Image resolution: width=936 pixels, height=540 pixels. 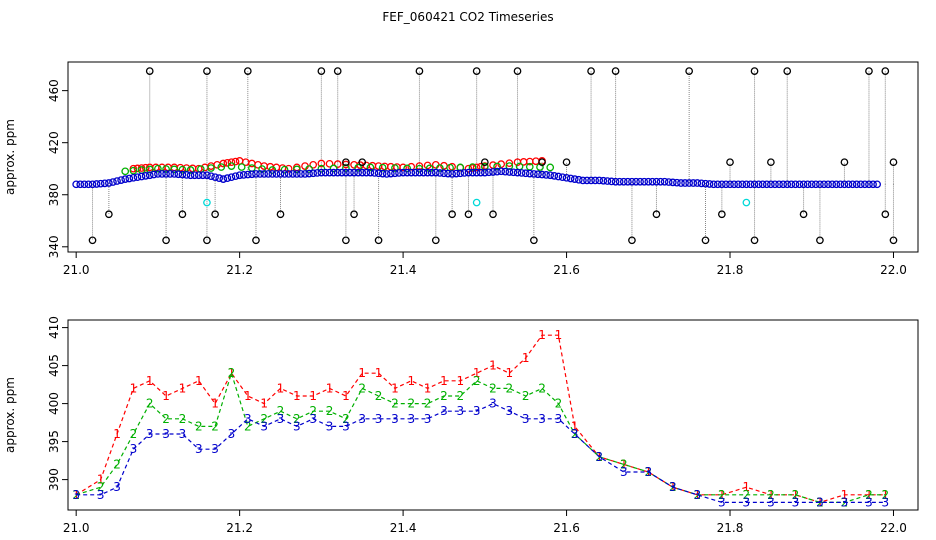 I want to click on y-tick-label: 420, so click(x=54, y=142).